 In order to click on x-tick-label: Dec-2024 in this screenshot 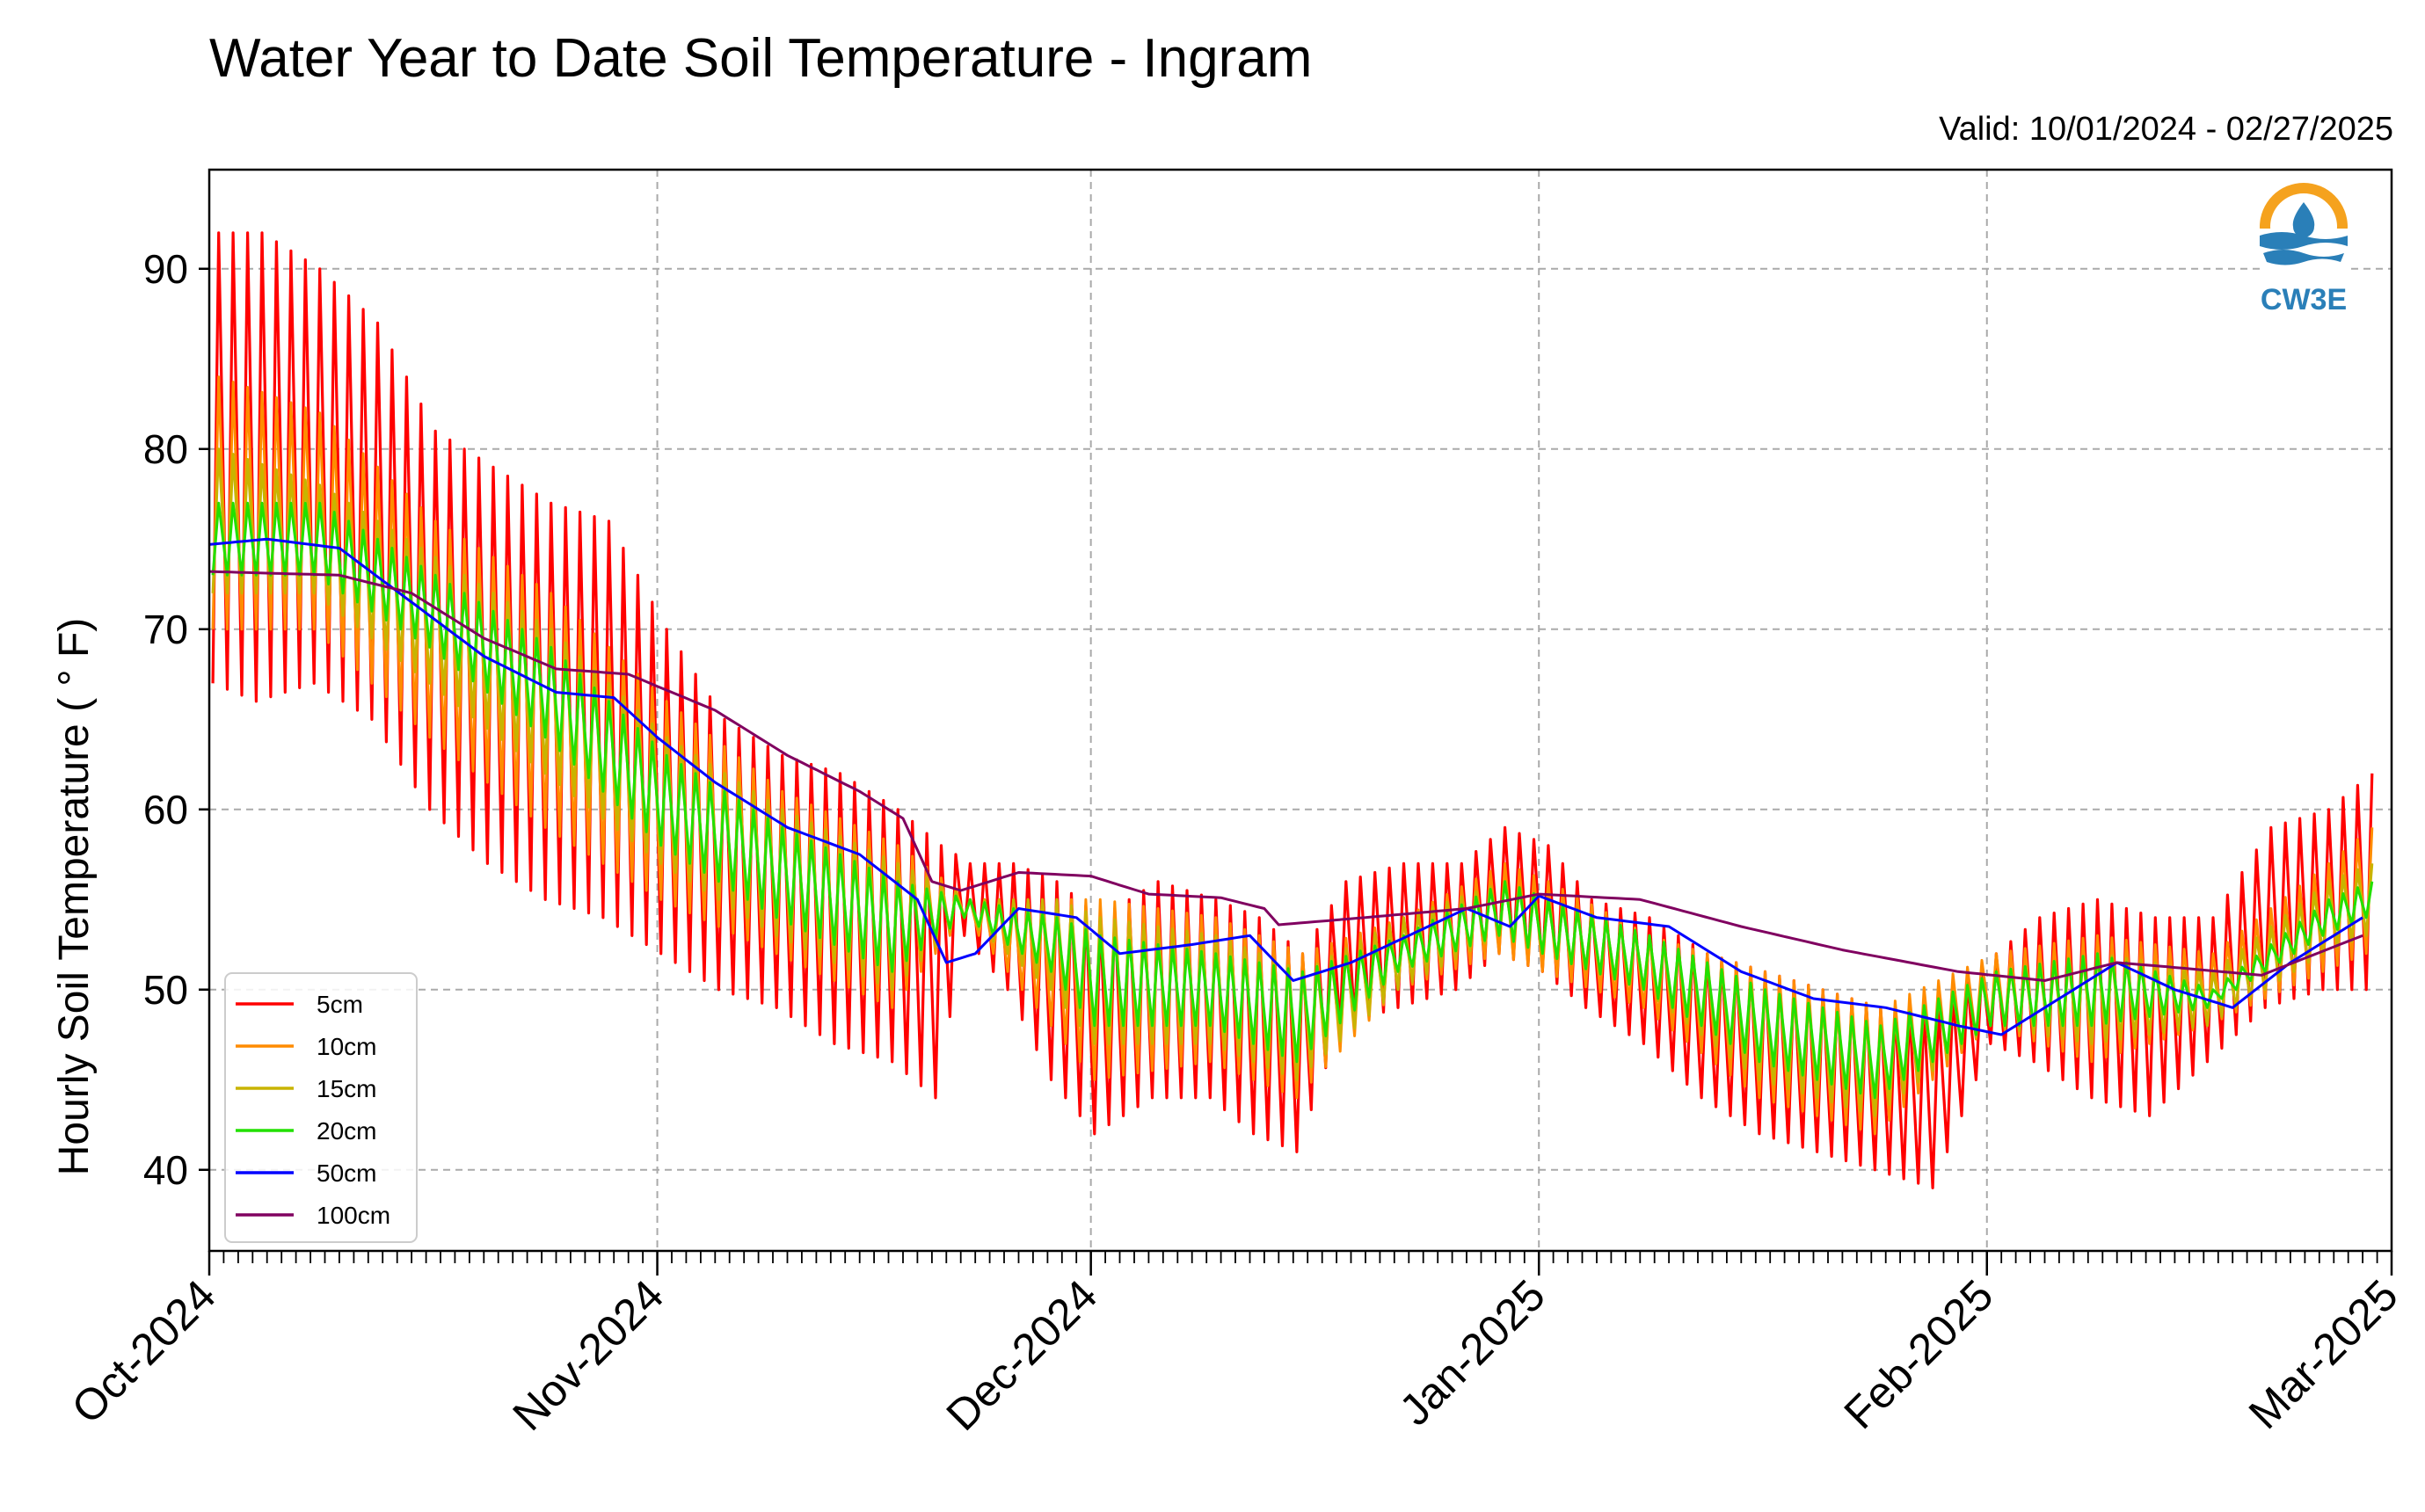, I will do `click(1022, 1355)`.